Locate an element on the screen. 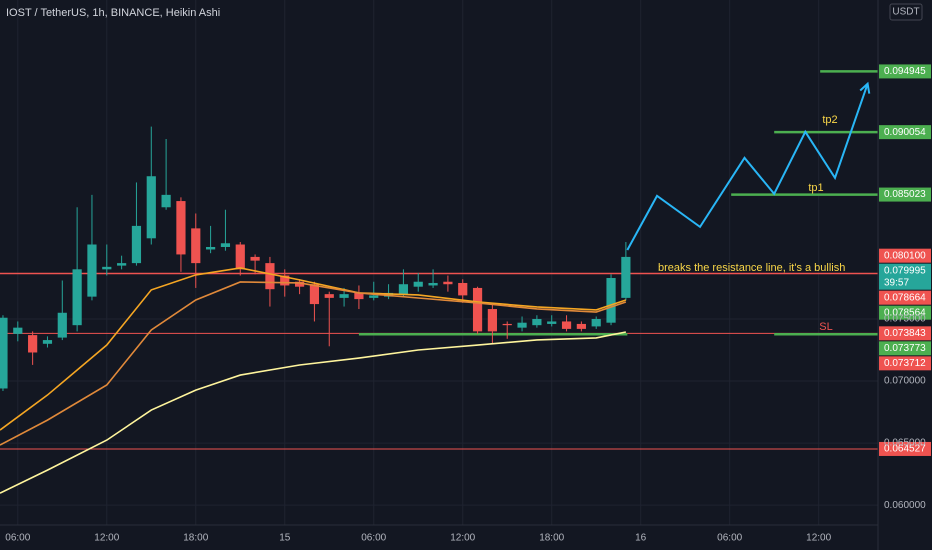 The image size is (932, 550). y-tick-label: 0.075000 is located at coordinates (905, 319).